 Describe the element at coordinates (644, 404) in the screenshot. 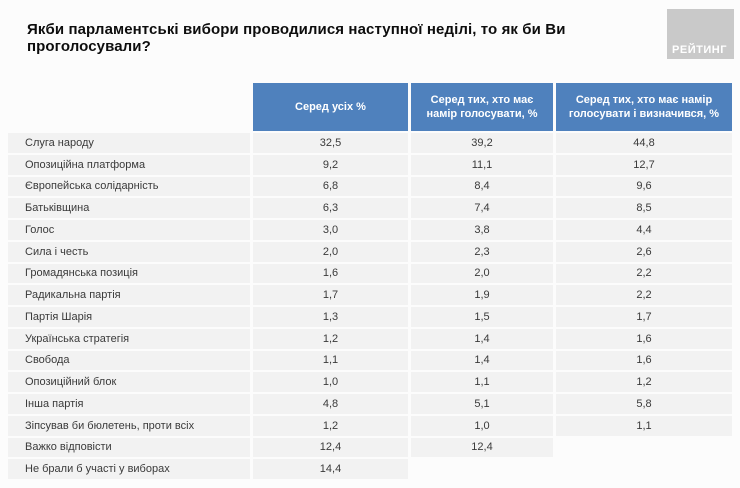

I see `table-cell-value: 5,8` at that location.